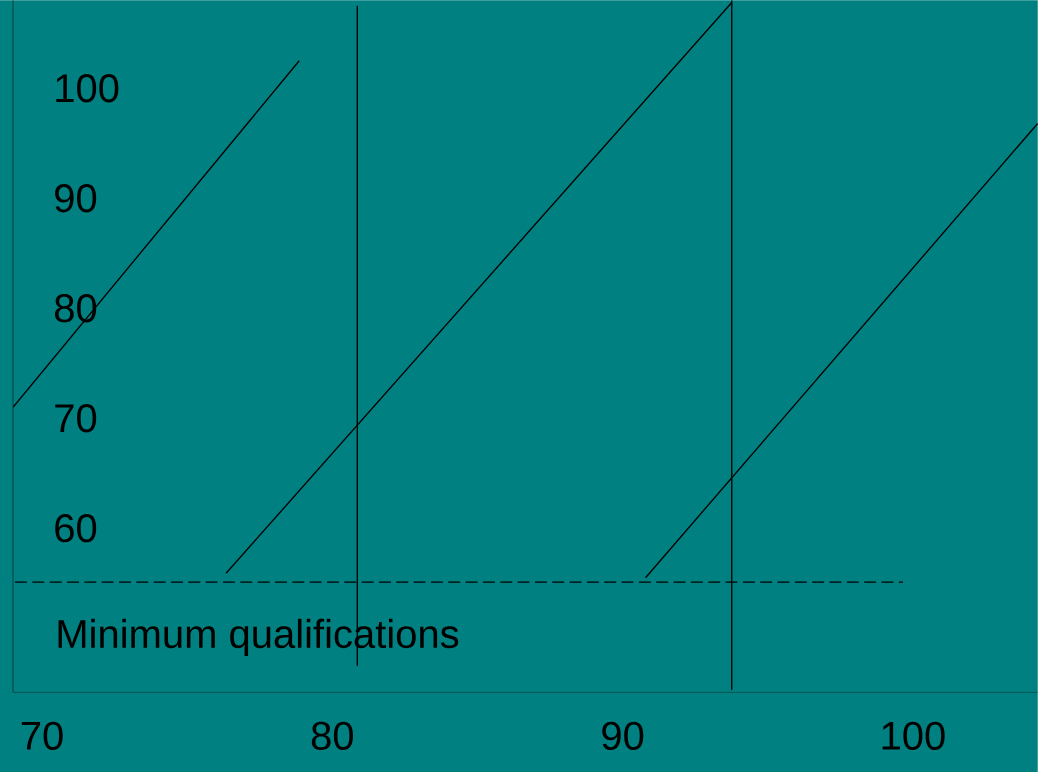 This screenshot has height=772, width=1038. What do you see at coordinates (42, 735) in the screenshot?
I see `x-tick-label: 70` at bounding box center [42, 735].